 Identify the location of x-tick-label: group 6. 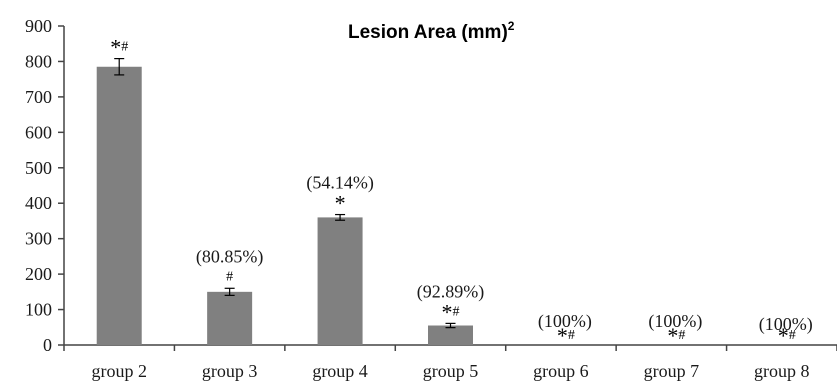
(561, 371).